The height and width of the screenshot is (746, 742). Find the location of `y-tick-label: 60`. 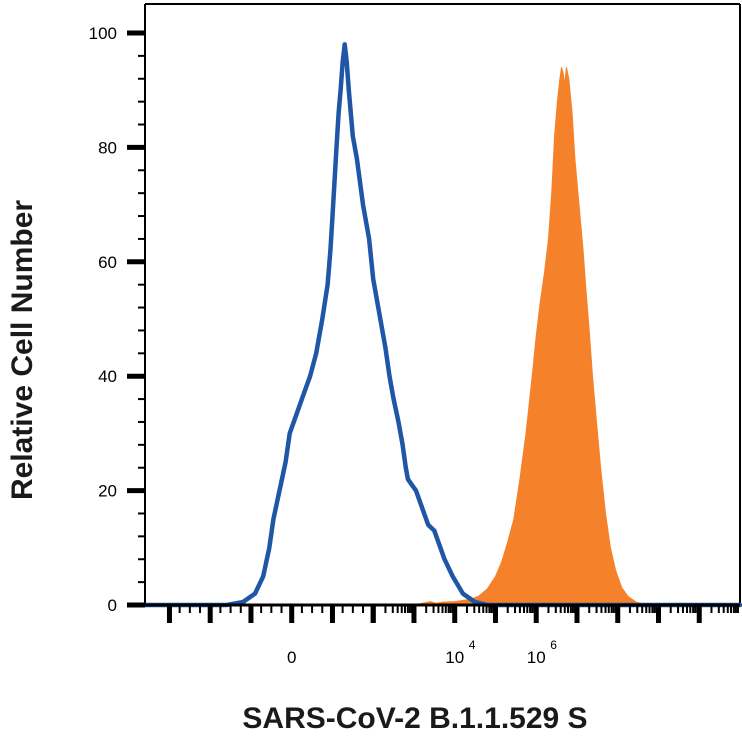

y-tick-label: 60 is located at coordinates (107, 262).